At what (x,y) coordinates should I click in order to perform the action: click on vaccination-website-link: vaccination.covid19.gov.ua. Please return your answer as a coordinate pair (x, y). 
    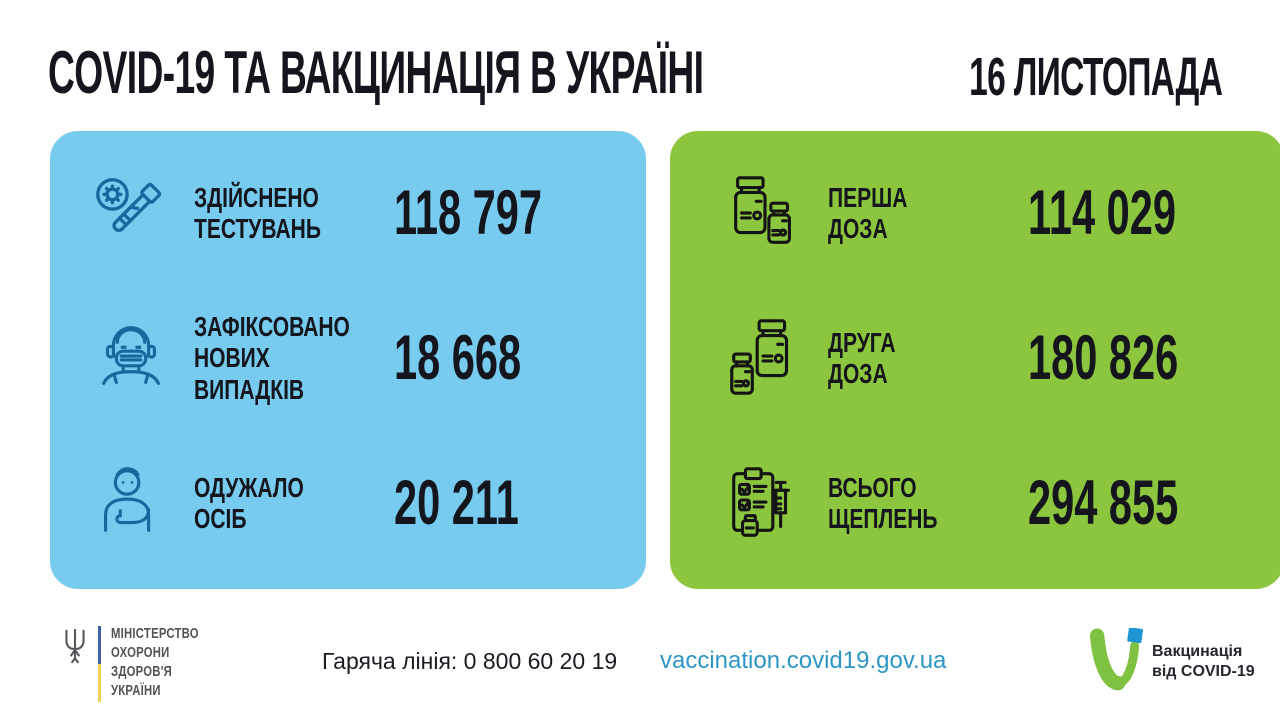
    Looking at the image, I should click on (803, 660).